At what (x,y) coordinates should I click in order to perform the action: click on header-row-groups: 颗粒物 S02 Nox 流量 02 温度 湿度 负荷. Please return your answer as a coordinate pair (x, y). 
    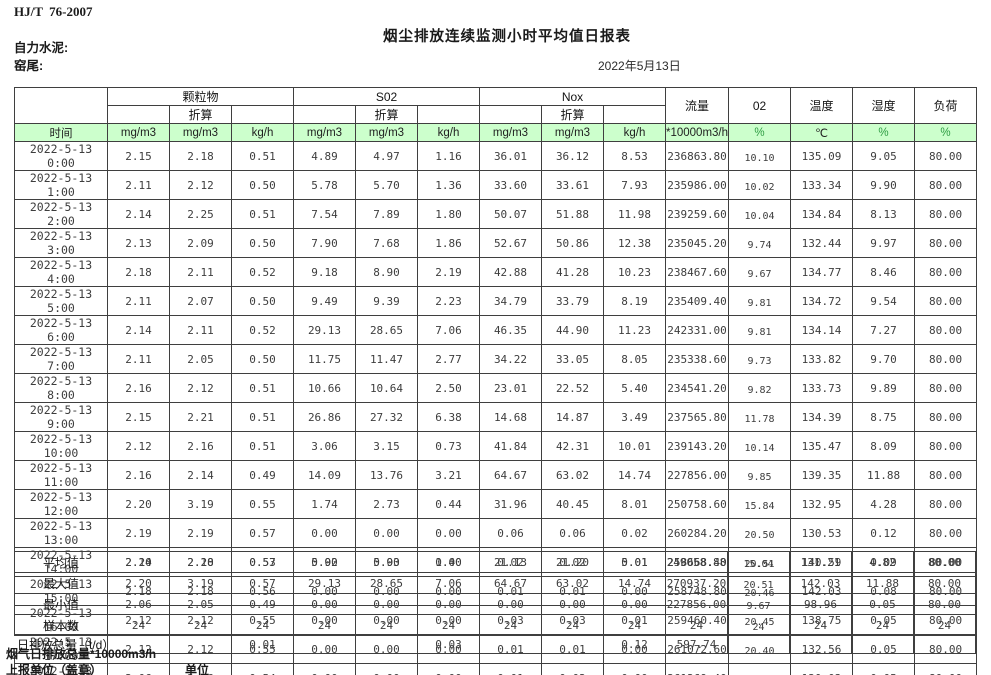
    Looking at the image, I should click on (496, 105).